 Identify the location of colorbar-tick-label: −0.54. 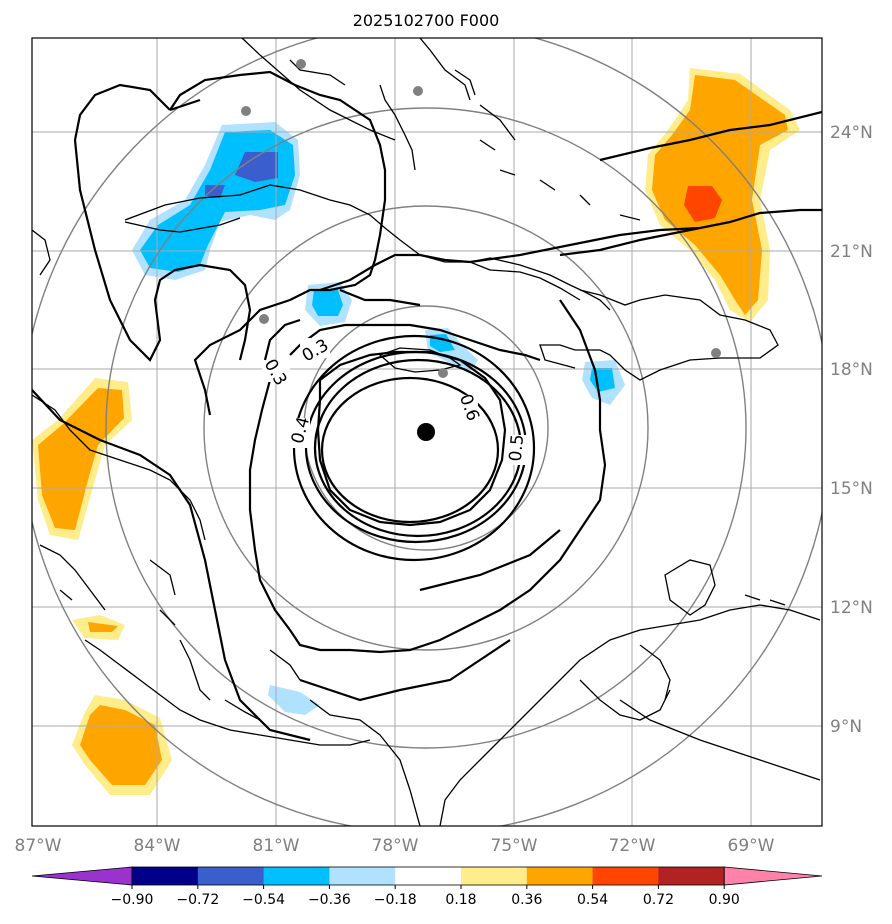
(263, 900).